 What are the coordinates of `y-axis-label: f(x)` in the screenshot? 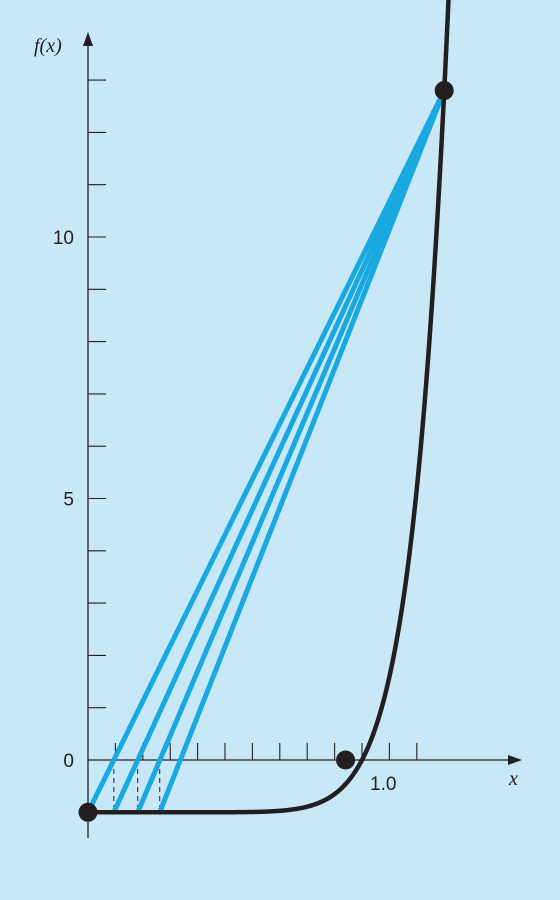 It's located at (48, 46).